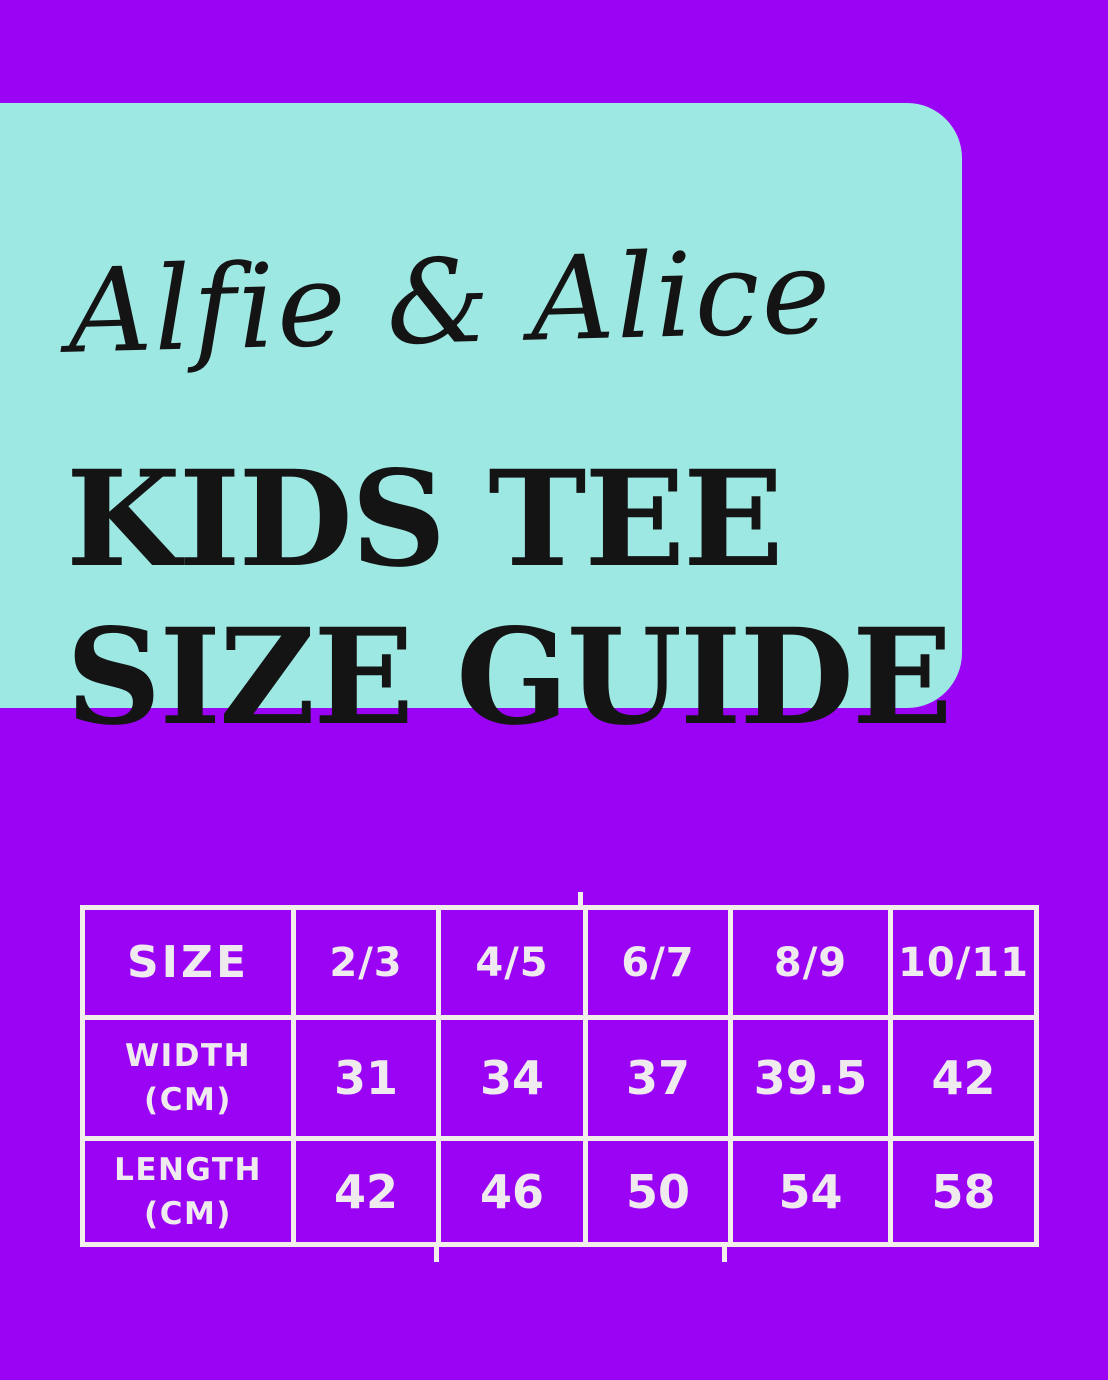  Describe the element at coordinates (658, 1191) in the screenshot. I see `length-value-6-7: 50` at that location.